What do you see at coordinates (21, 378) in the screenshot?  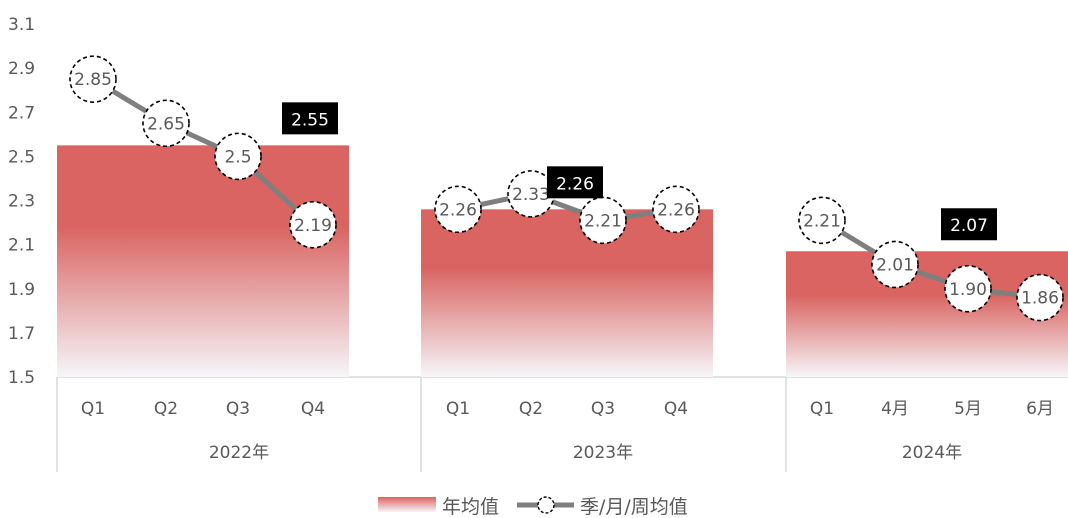 I see `y-tick-label: 1.5` at bounding box center [21, 378].